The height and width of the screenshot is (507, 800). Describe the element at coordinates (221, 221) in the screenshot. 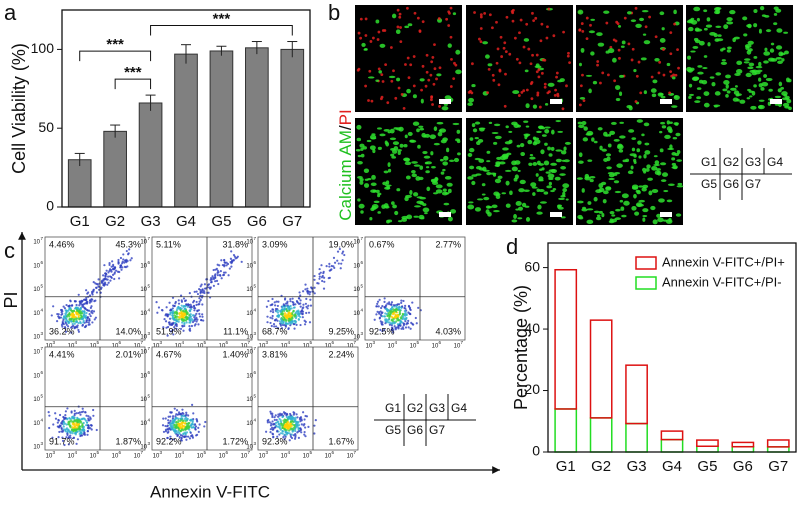

I see `x-tick-label: G5` at that location.